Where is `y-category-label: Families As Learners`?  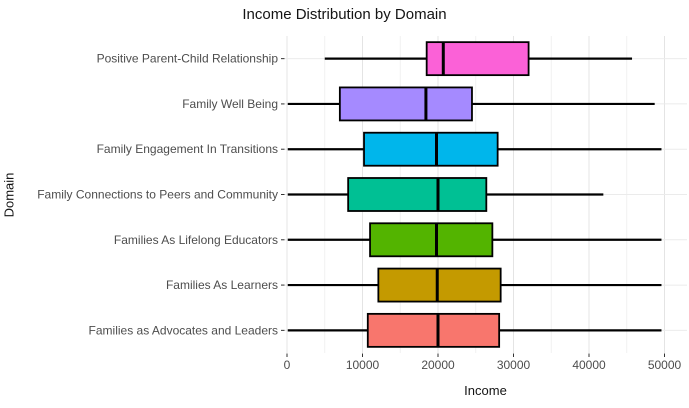
y-category-label: Families As Learners is located at coordinates (222, 285).